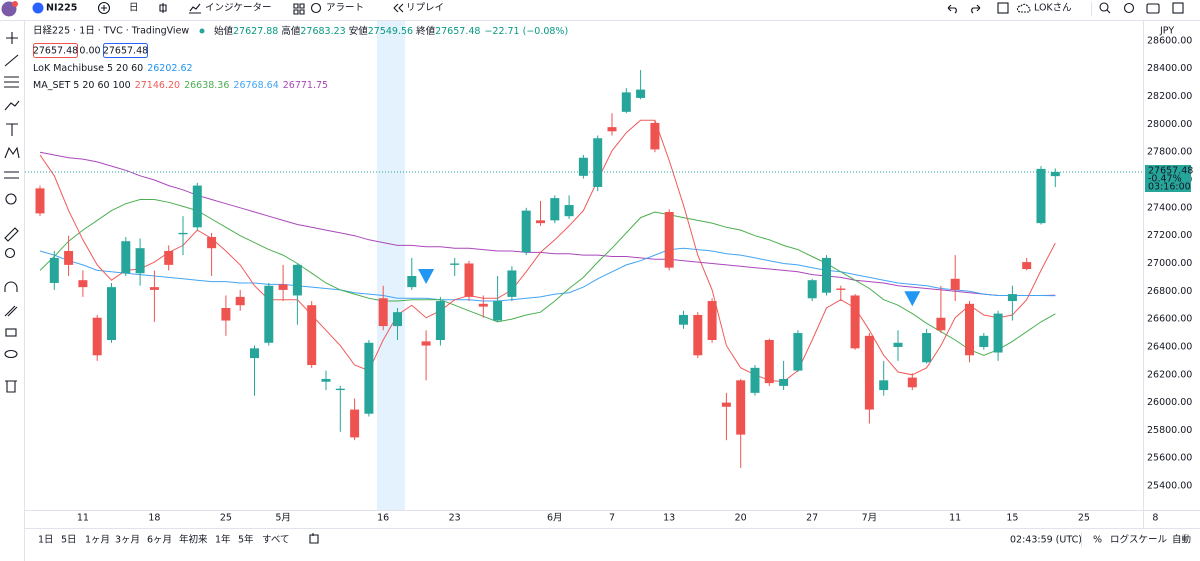  What do you see at coordinates (163, 8) in the screenshot?
I see `chart-type` at bounding box center [163, 8].